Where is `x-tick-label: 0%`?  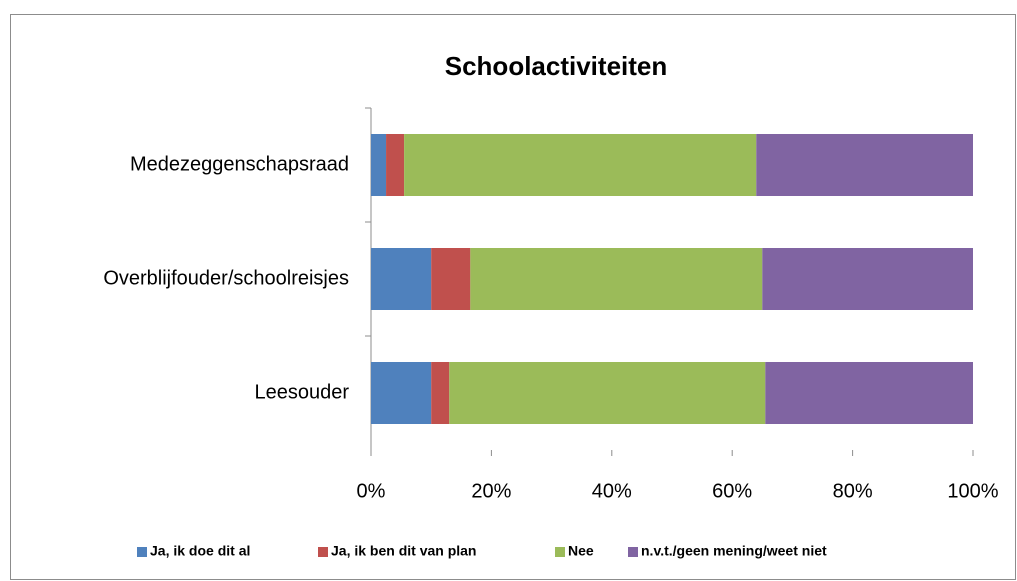 x-tick-label: 0% is located at coordinates (371, 491).